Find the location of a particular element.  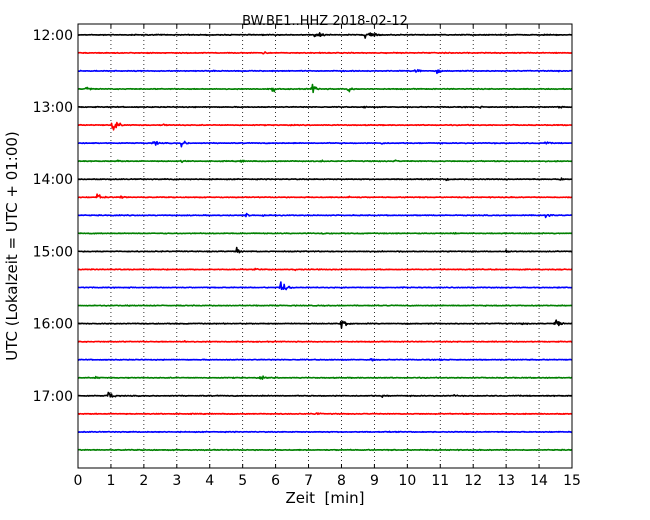

x-tick-label: 9 is located at coordinates (374, 481).